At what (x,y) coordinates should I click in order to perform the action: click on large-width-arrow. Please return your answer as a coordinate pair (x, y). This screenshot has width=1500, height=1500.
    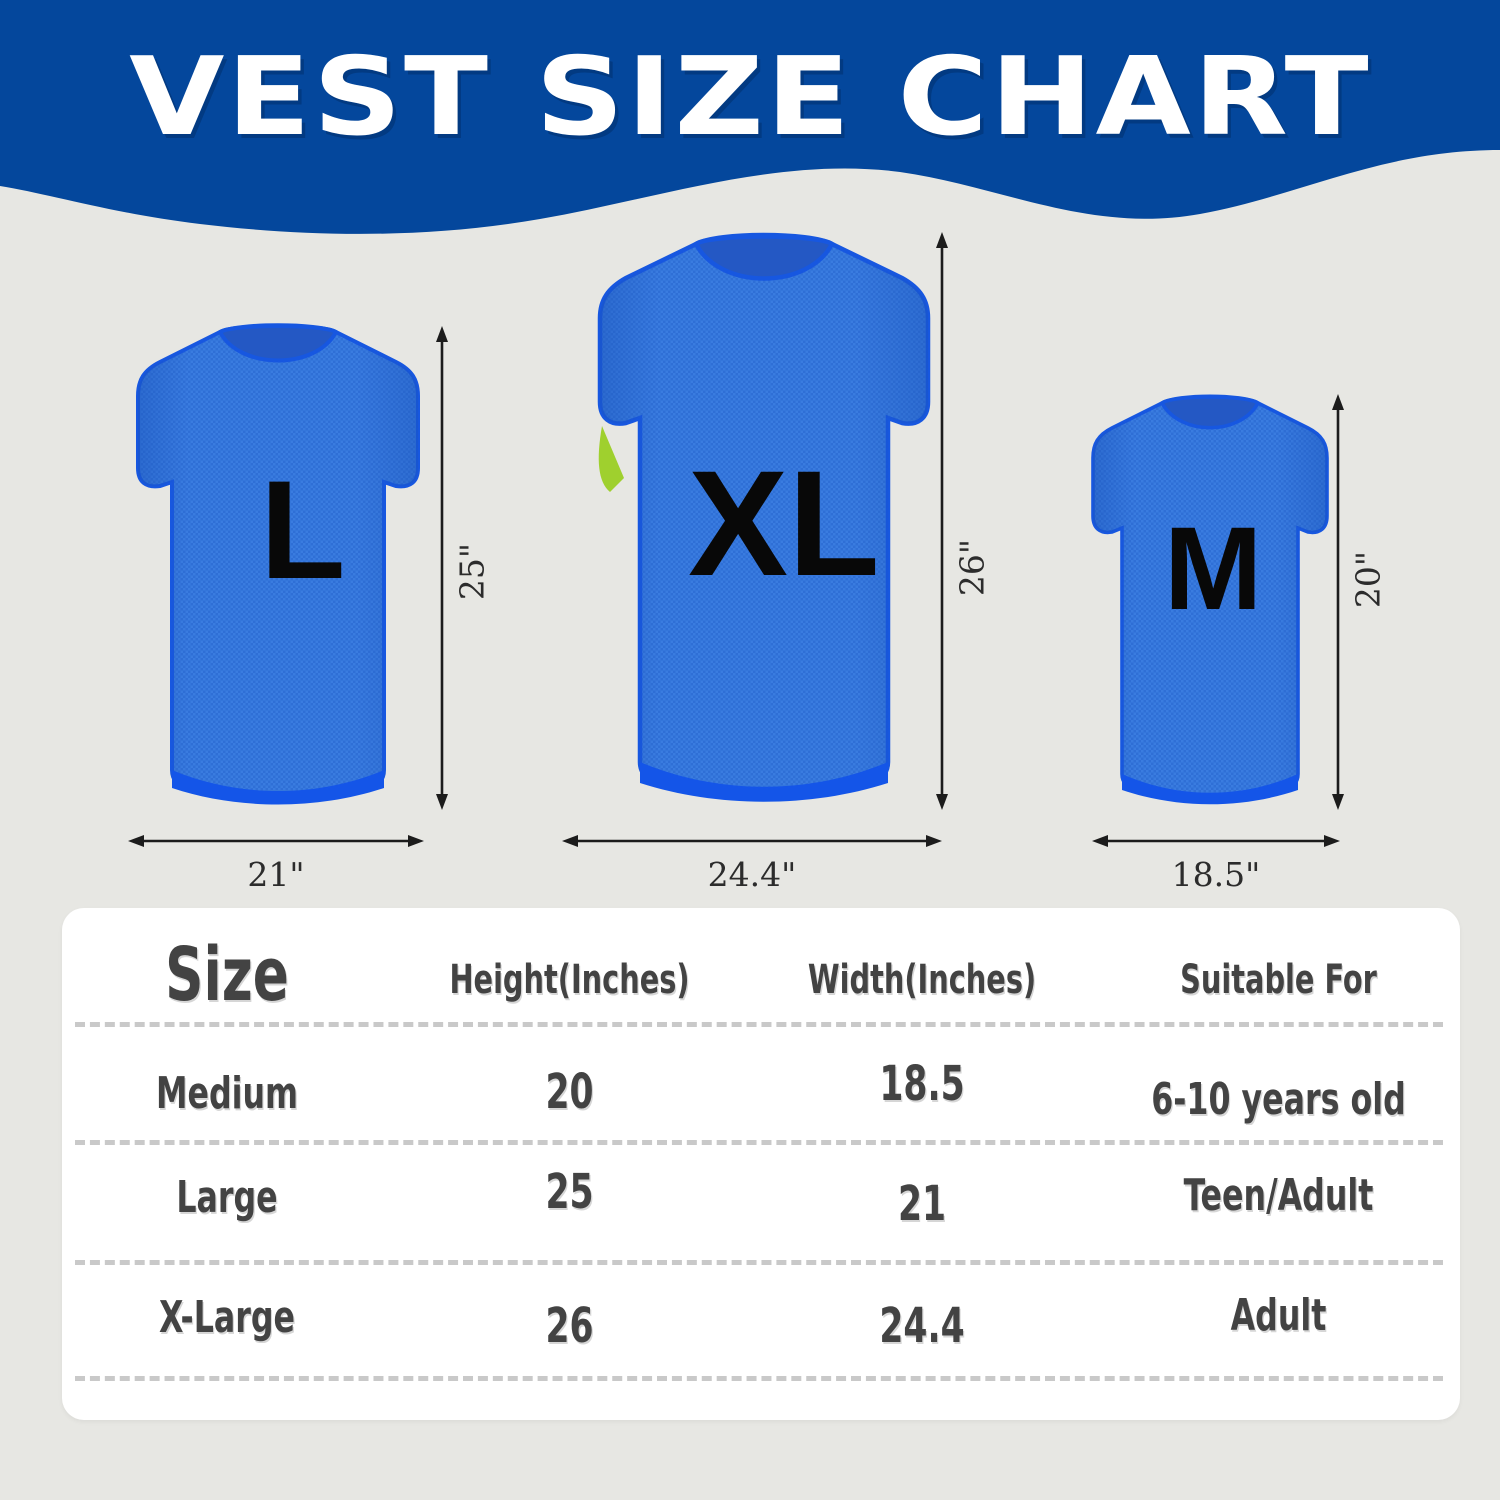
    Looking at the image, I should click on (276, 841).